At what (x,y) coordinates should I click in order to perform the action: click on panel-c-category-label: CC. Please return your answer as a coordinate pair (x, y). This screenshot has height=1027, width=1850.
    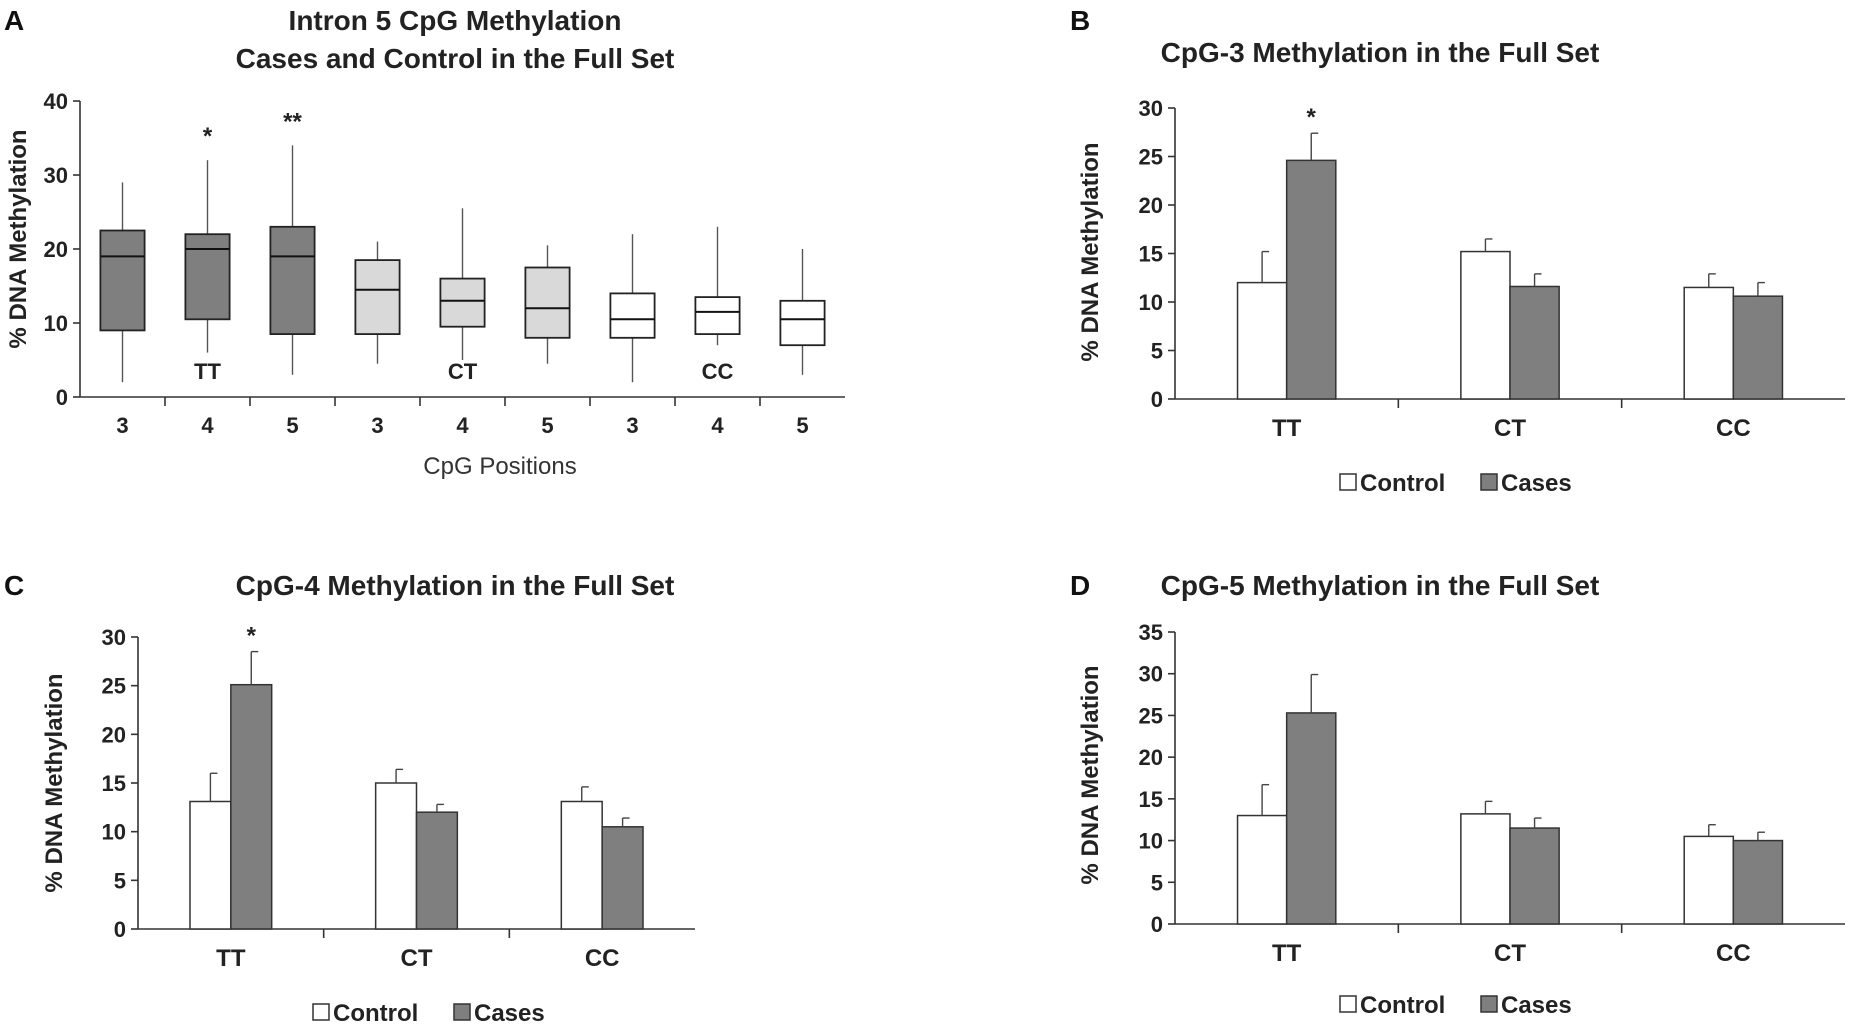
    Looking at the image, I should click on (602, 958).